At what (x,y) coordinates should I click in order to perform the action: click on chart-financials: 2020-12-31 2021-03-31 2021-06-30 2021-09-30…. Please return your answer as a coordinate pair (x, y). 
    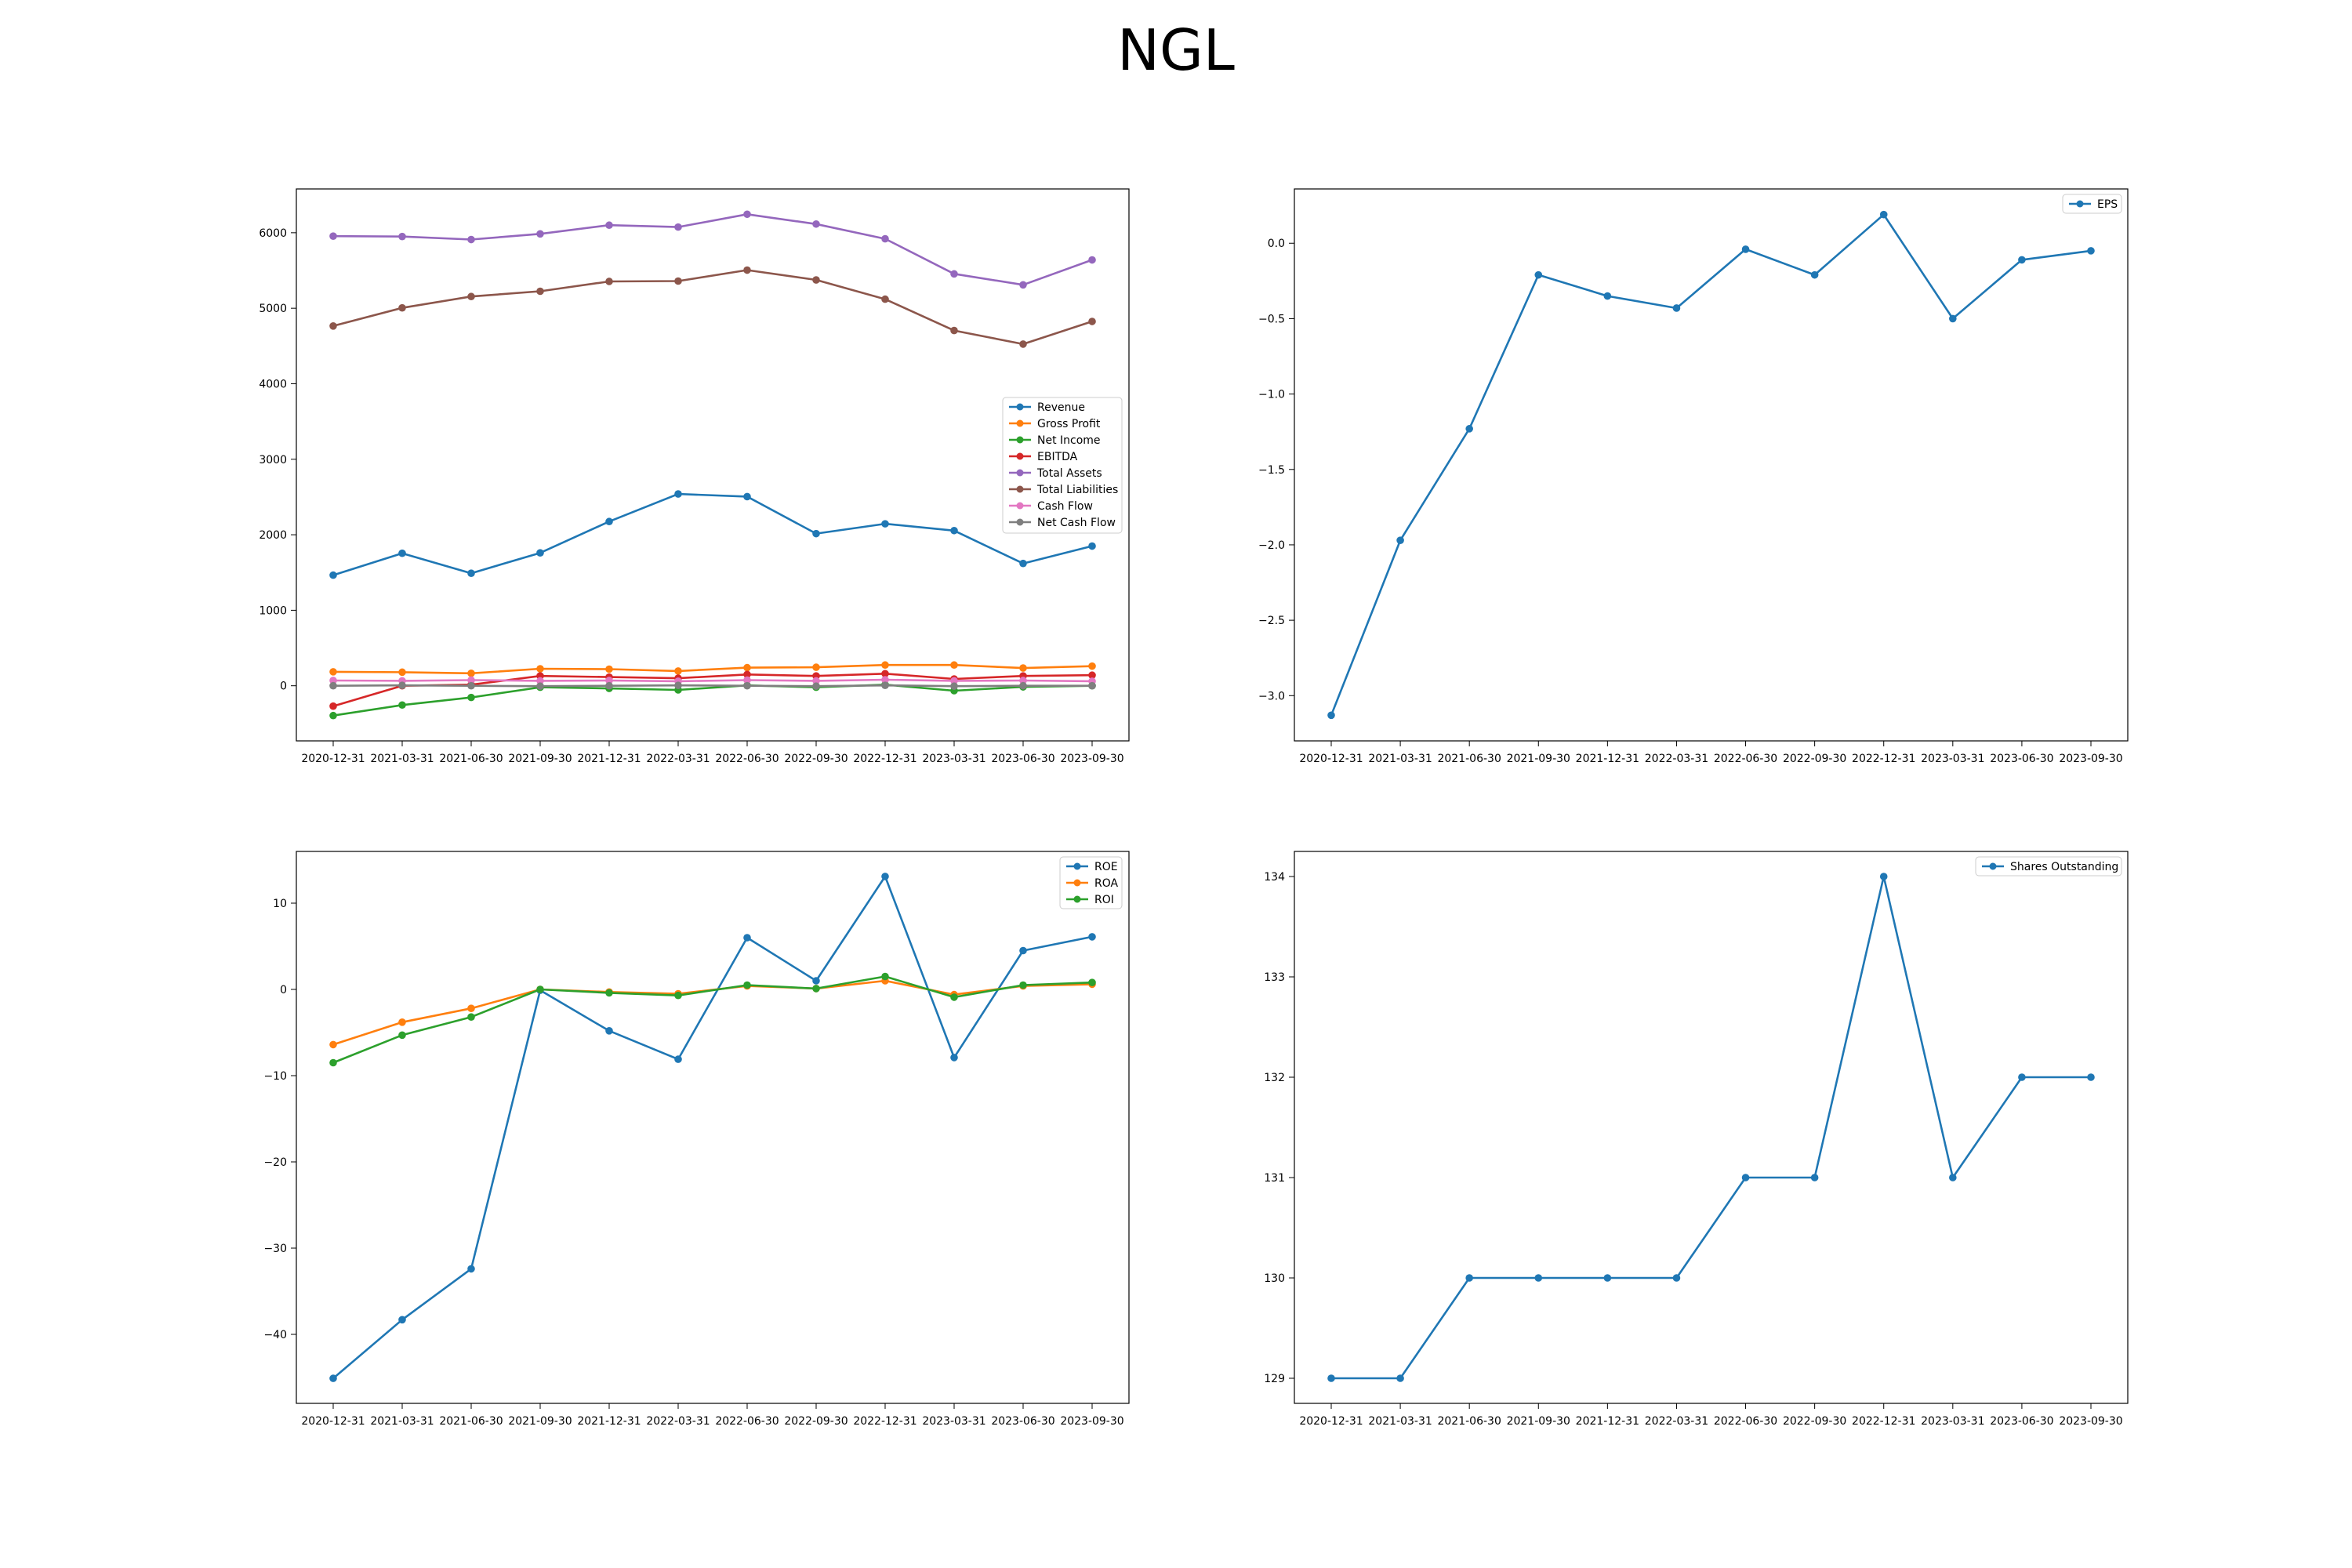
    Looking at the image, I should click on (694, 476).